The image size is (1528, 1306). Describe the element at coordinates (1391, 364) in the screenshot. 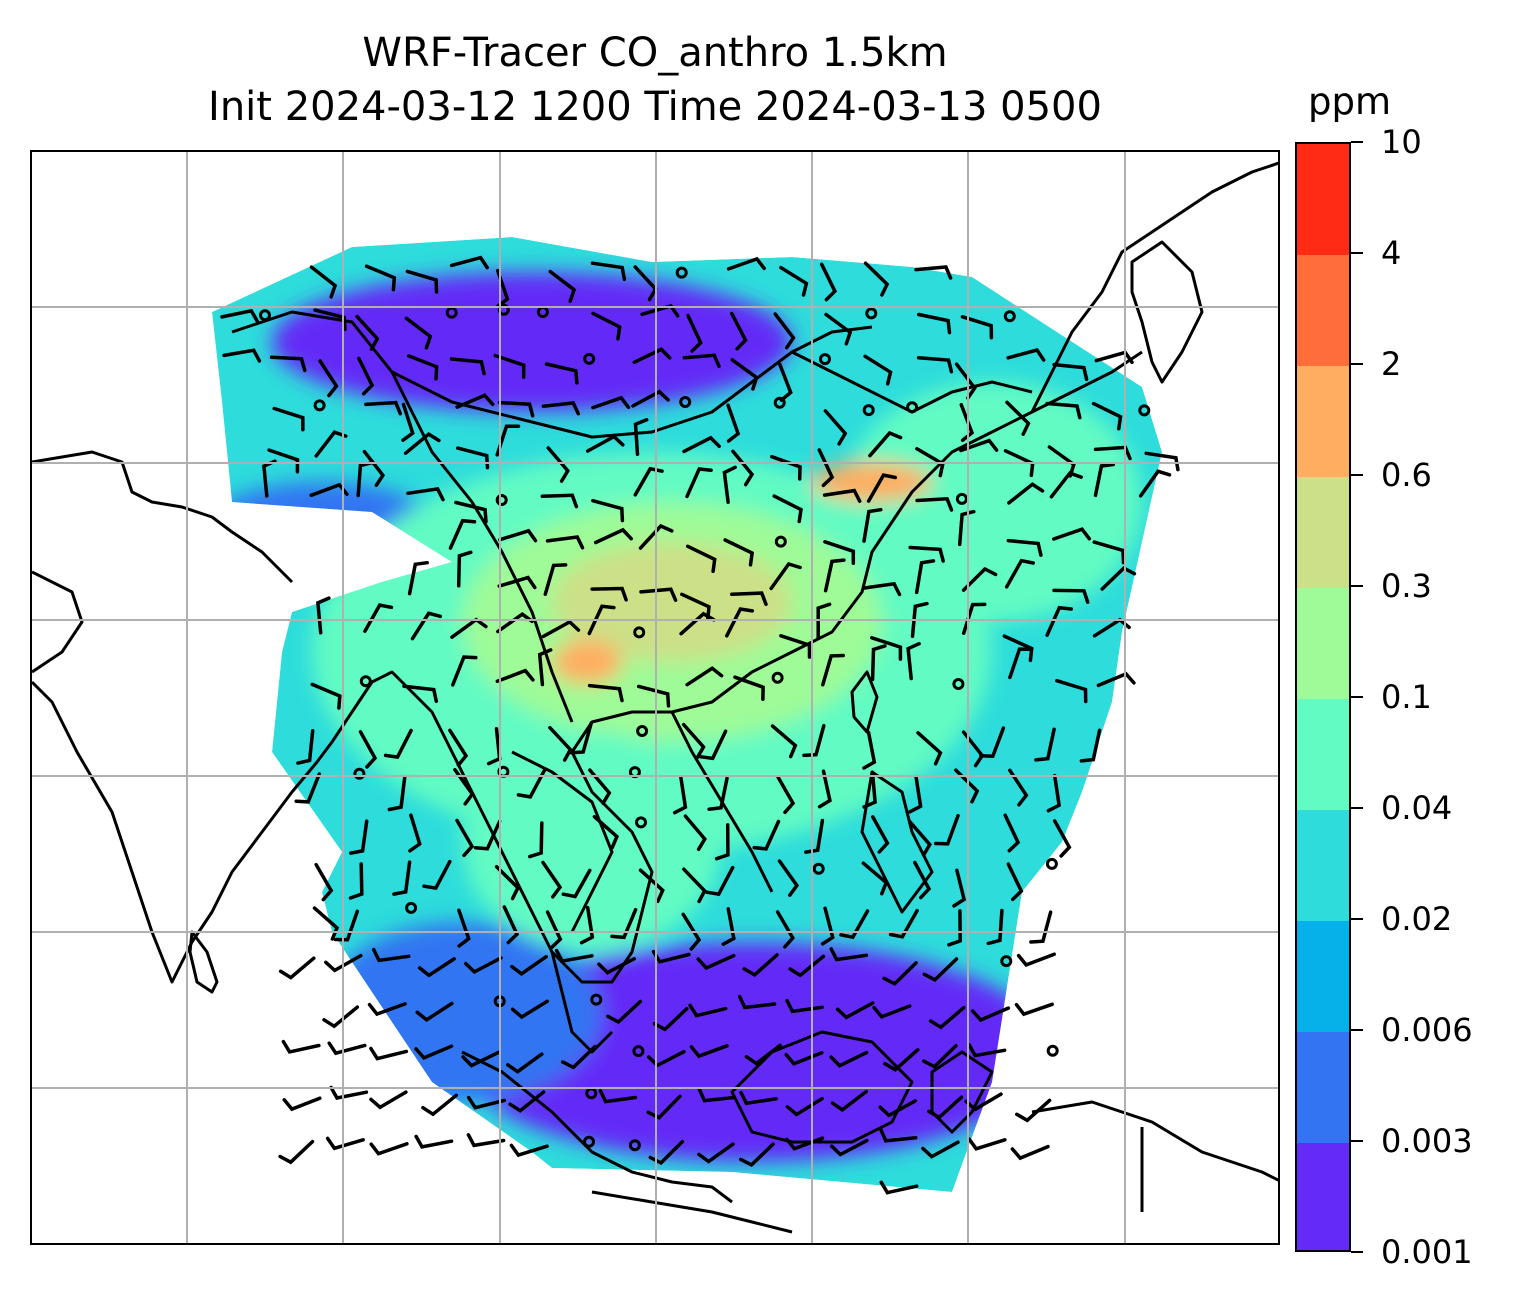

I see `colorbar-tick-label: 2` at that location.